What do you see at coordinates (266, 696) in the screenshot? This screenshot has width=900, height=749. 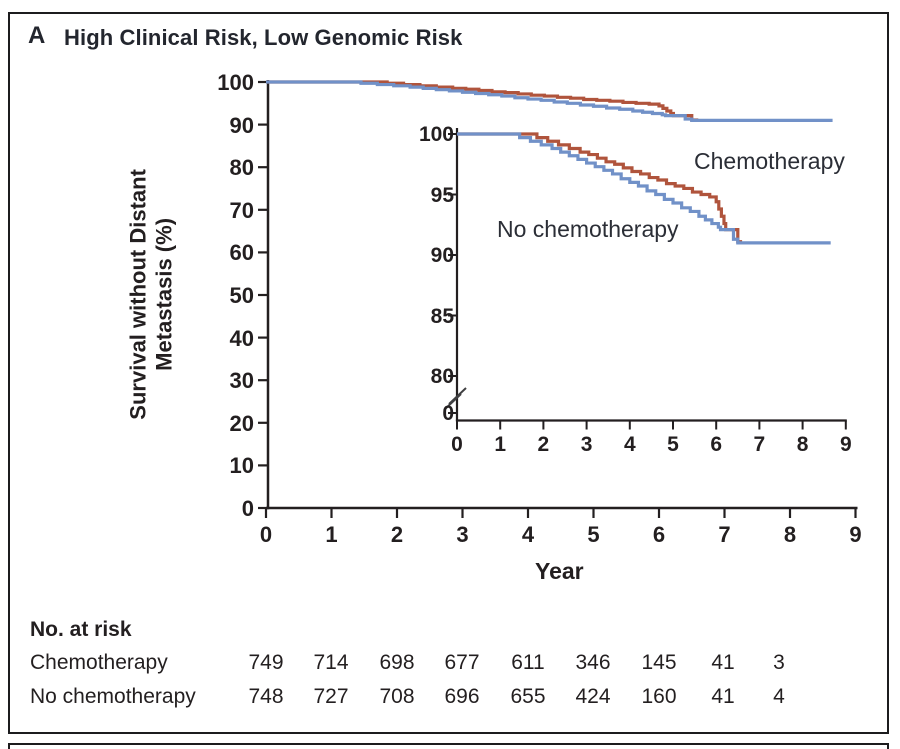 I see `risk-count-nochemo-year0: 748` at bounding box center [266, 696].